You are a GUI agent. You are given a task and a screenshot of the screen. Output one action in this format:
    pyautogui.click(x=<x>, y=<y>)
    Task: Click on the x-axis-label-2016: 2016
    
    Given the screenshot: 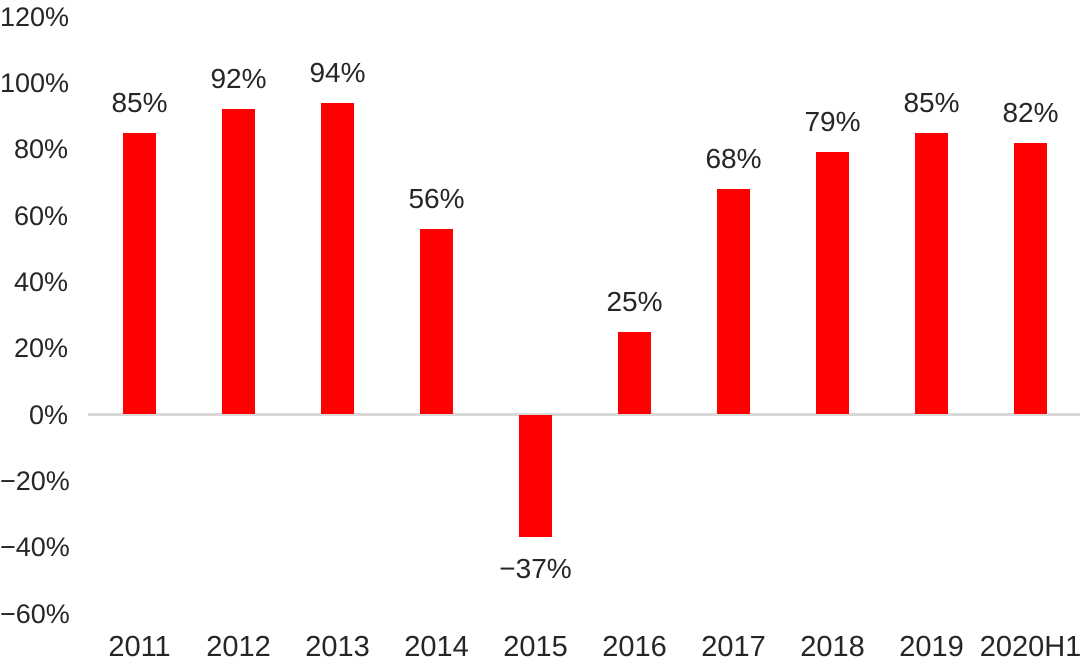 What is the action you would take?
    pyautogui.click(x=634, y=647)
    